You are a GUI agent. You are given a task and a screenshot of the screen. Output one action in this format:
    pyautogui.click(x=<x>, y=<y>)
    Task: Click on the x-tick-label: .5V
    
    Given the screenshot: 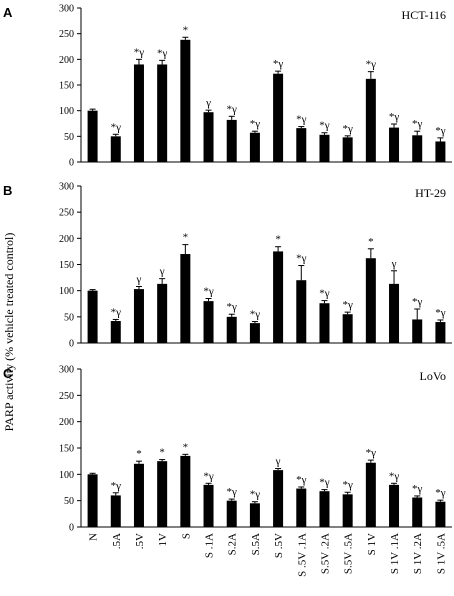 What is the action you would take?
    pyautogui.click(x=140, y=541)
    